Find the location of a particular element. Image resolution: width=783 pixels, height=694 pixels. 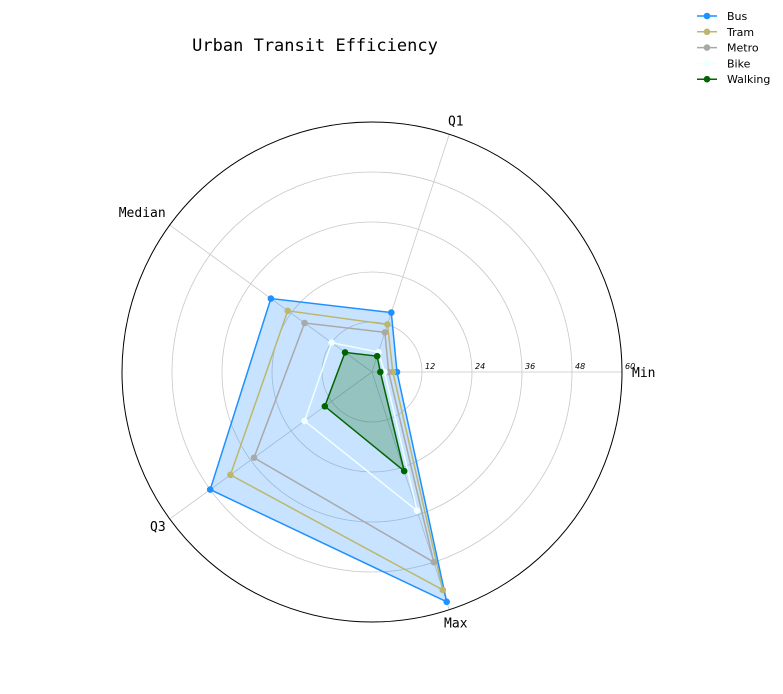

legend-label: Tram is located at coordinates (740, 32).